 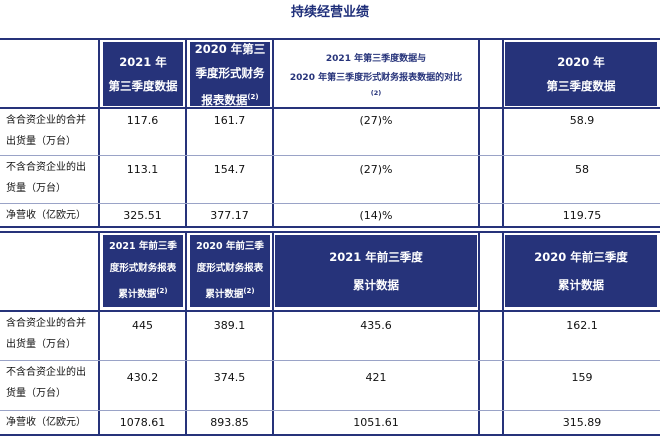 What do you see at coordinates (229, 325) in the screenshot?
I see `cell-value: 389.1` at bounding box center [229, 325].